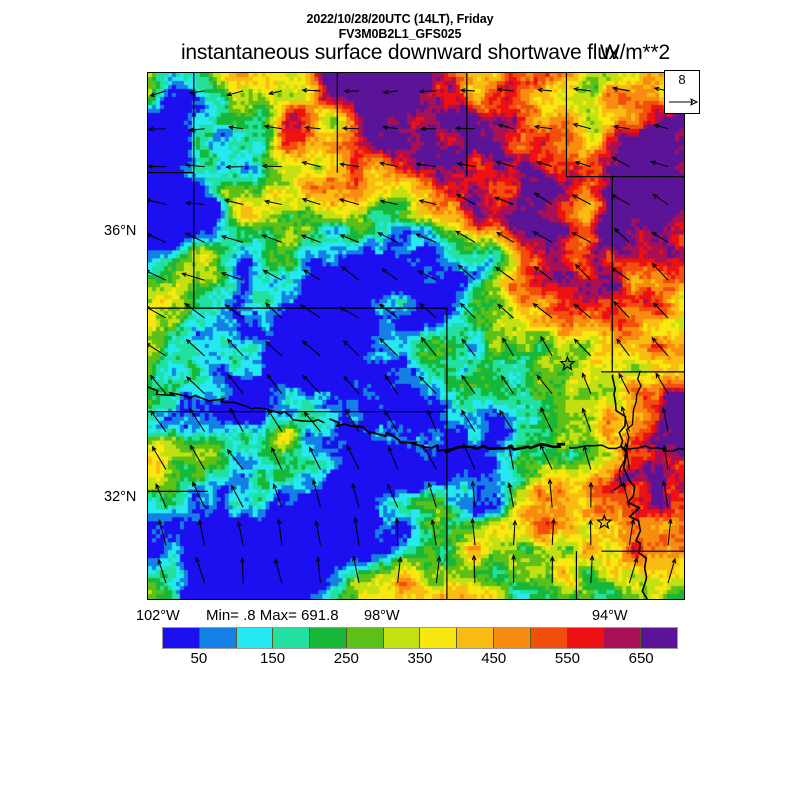 Image resolution: width=800 pixels, height=800 pixels. What do you see at coordinates (365, 638) in the screenshot?
I see `colorbar-segment-yellow-green` at bounding box center [365, 638].